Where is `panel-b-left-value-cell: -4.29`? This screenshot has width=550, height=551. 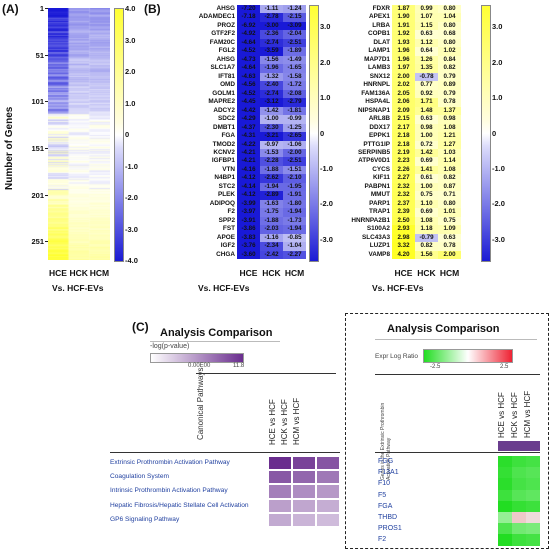 panel-b-left-value-cell: -4.29 is located at coordinates (248, 119).